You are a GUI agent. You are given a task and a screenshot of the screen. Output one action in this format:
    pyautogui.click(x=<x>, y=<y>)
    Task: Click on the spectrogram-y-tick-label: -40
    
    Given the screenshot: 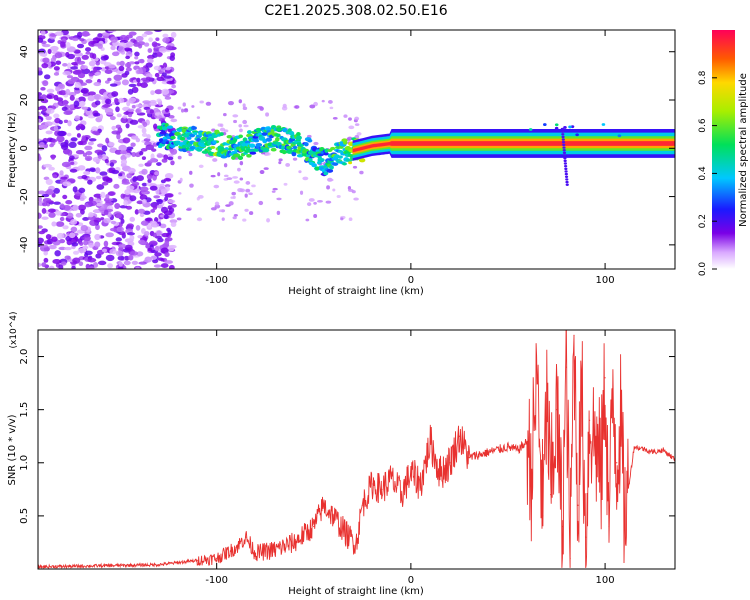 What is the action you would take?
    pyautogui.click(x=24, y=245)
    